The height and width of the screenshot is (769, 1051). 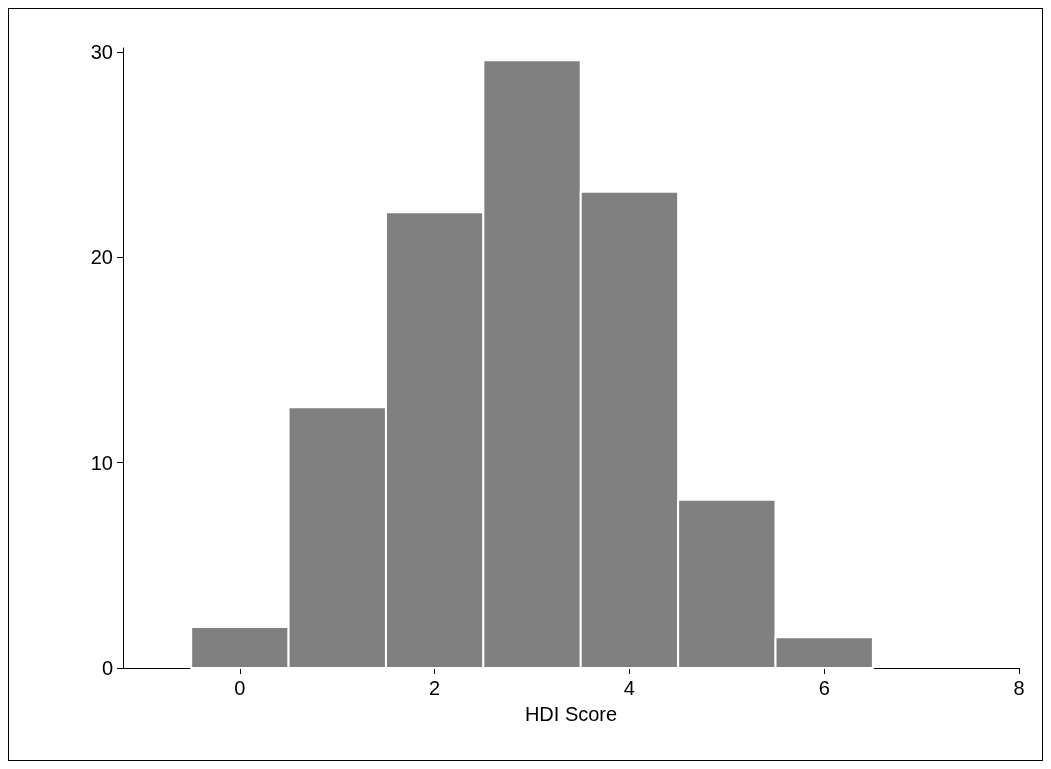 What do you see at coordinates (101, 462) in the screenshot?
I see `y-tick-label: 10` at bounding box center [101, 462].